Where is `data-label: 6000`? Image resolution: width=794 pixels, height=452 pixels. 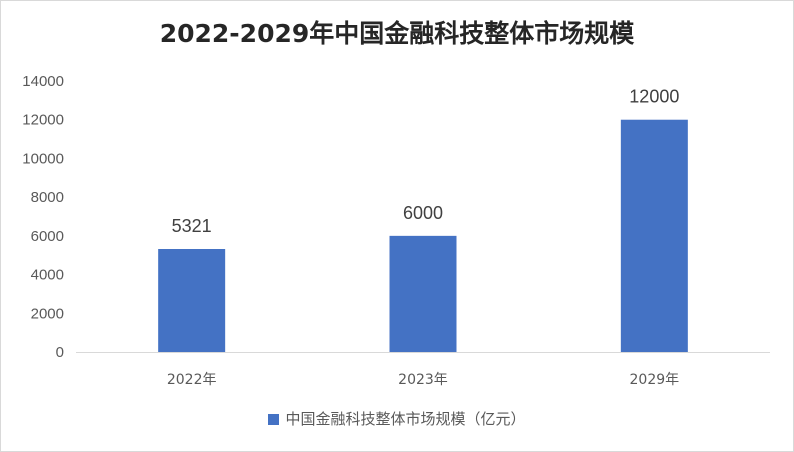 data-label: 6000 is located at coordinates (423, 213).